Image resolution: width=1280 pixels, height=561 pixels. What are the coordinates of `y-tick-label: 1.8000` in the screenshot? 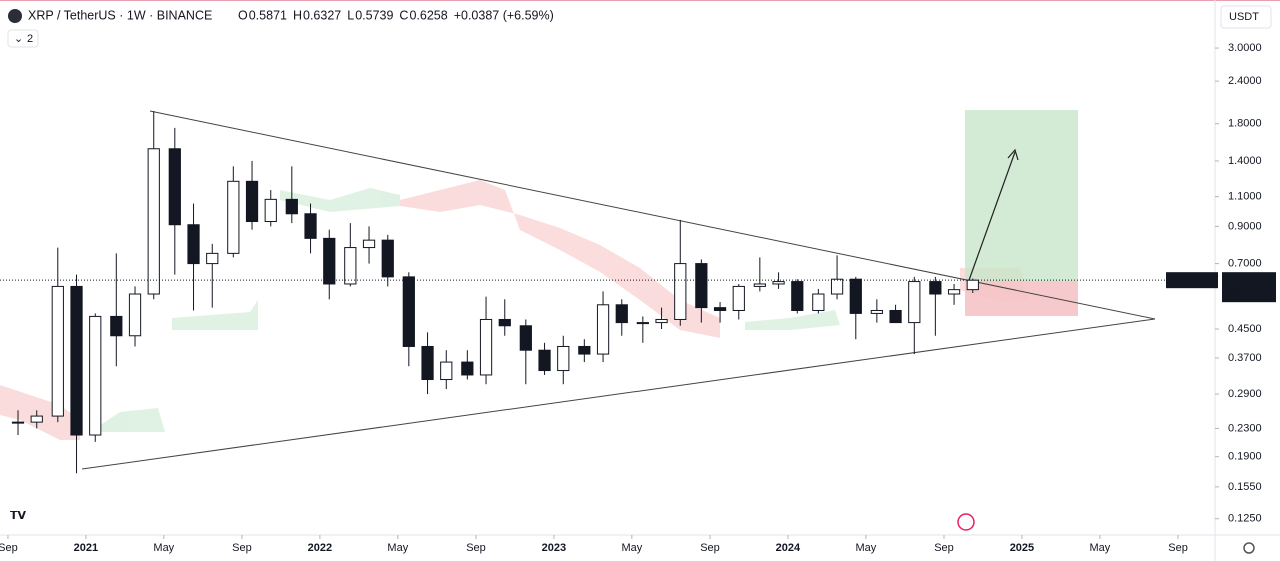 It's located at (1245, 124).